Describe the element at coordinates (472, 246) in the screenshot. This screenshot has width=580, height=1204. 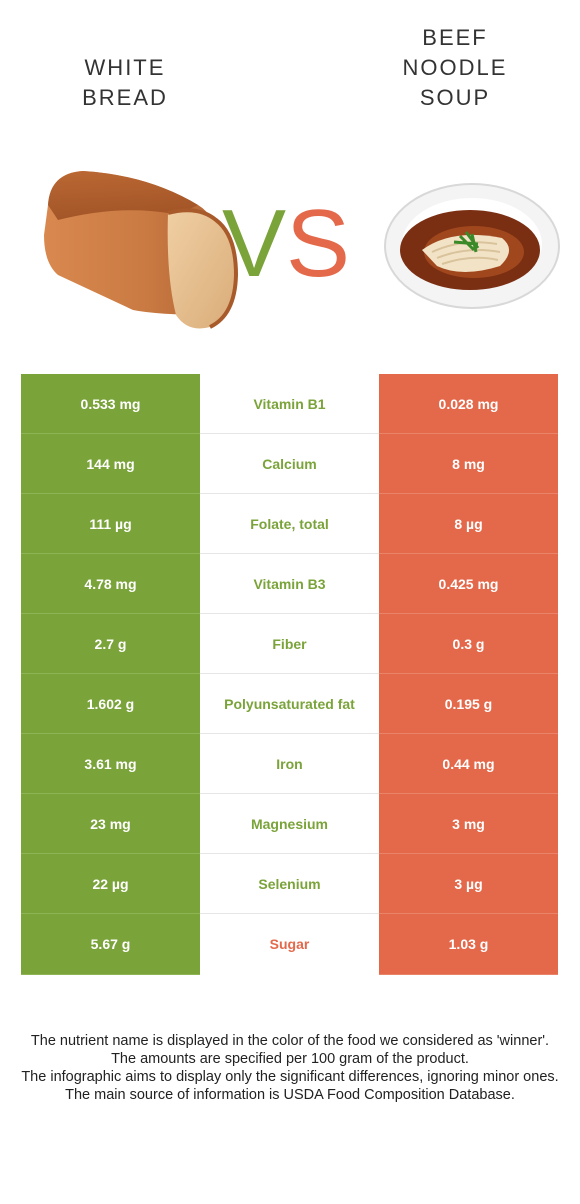
I see `beef-noodle-soup-image` at that location.